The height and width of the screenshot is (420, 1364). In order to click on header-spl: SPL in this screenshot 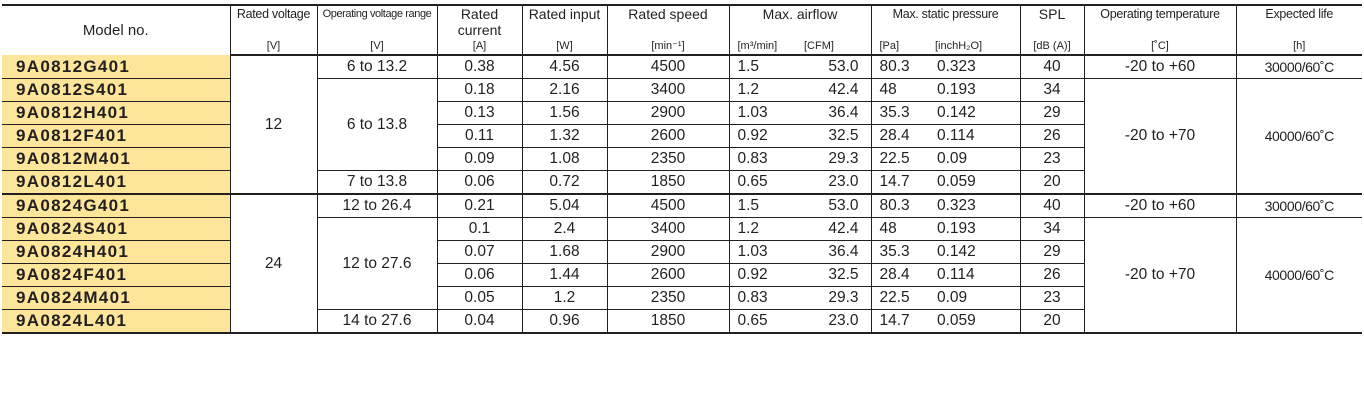, I will do `click(1051, 21)`.